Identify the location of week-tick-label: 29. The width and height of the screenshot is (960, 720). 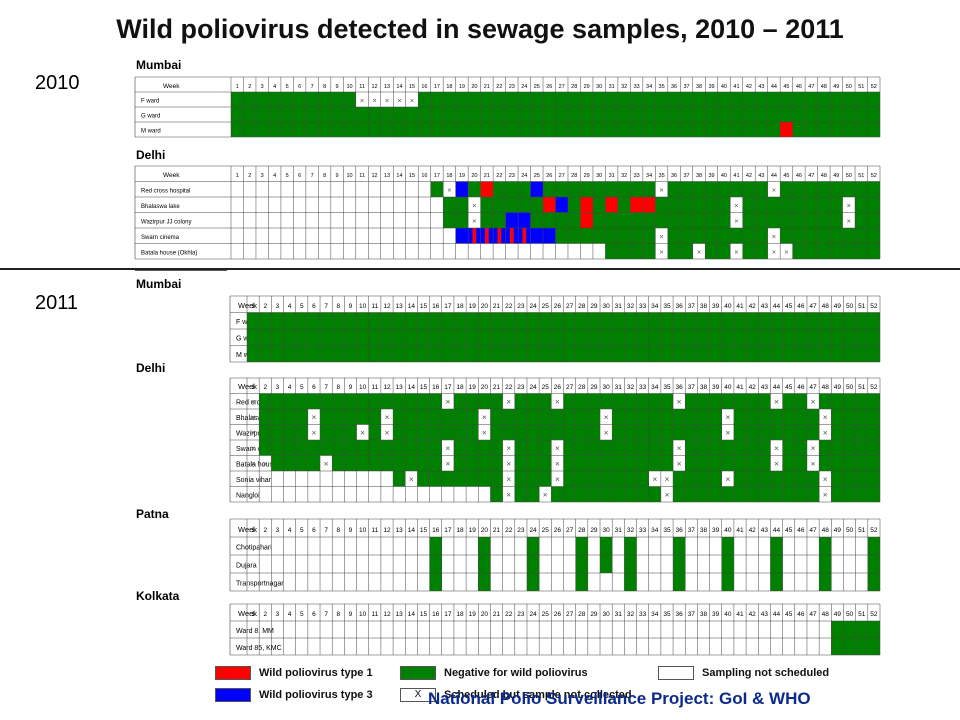
(594, 530).